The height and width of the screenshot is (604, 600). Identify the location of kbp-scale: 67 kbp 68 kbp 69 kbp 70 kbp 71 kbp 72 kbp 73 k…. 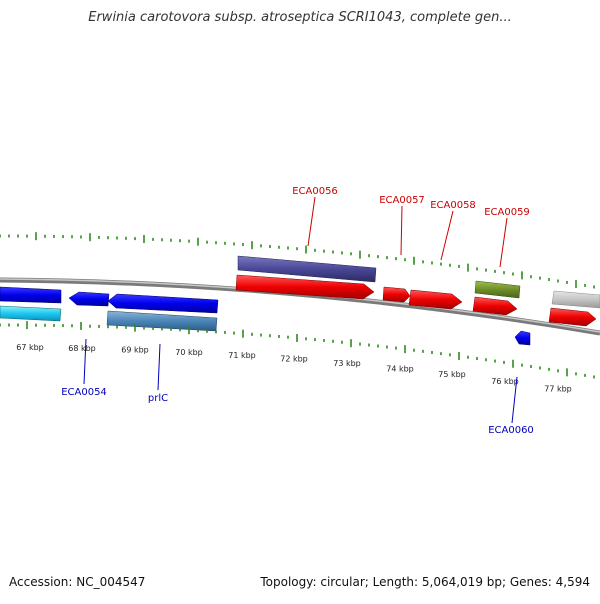
(294, 368).